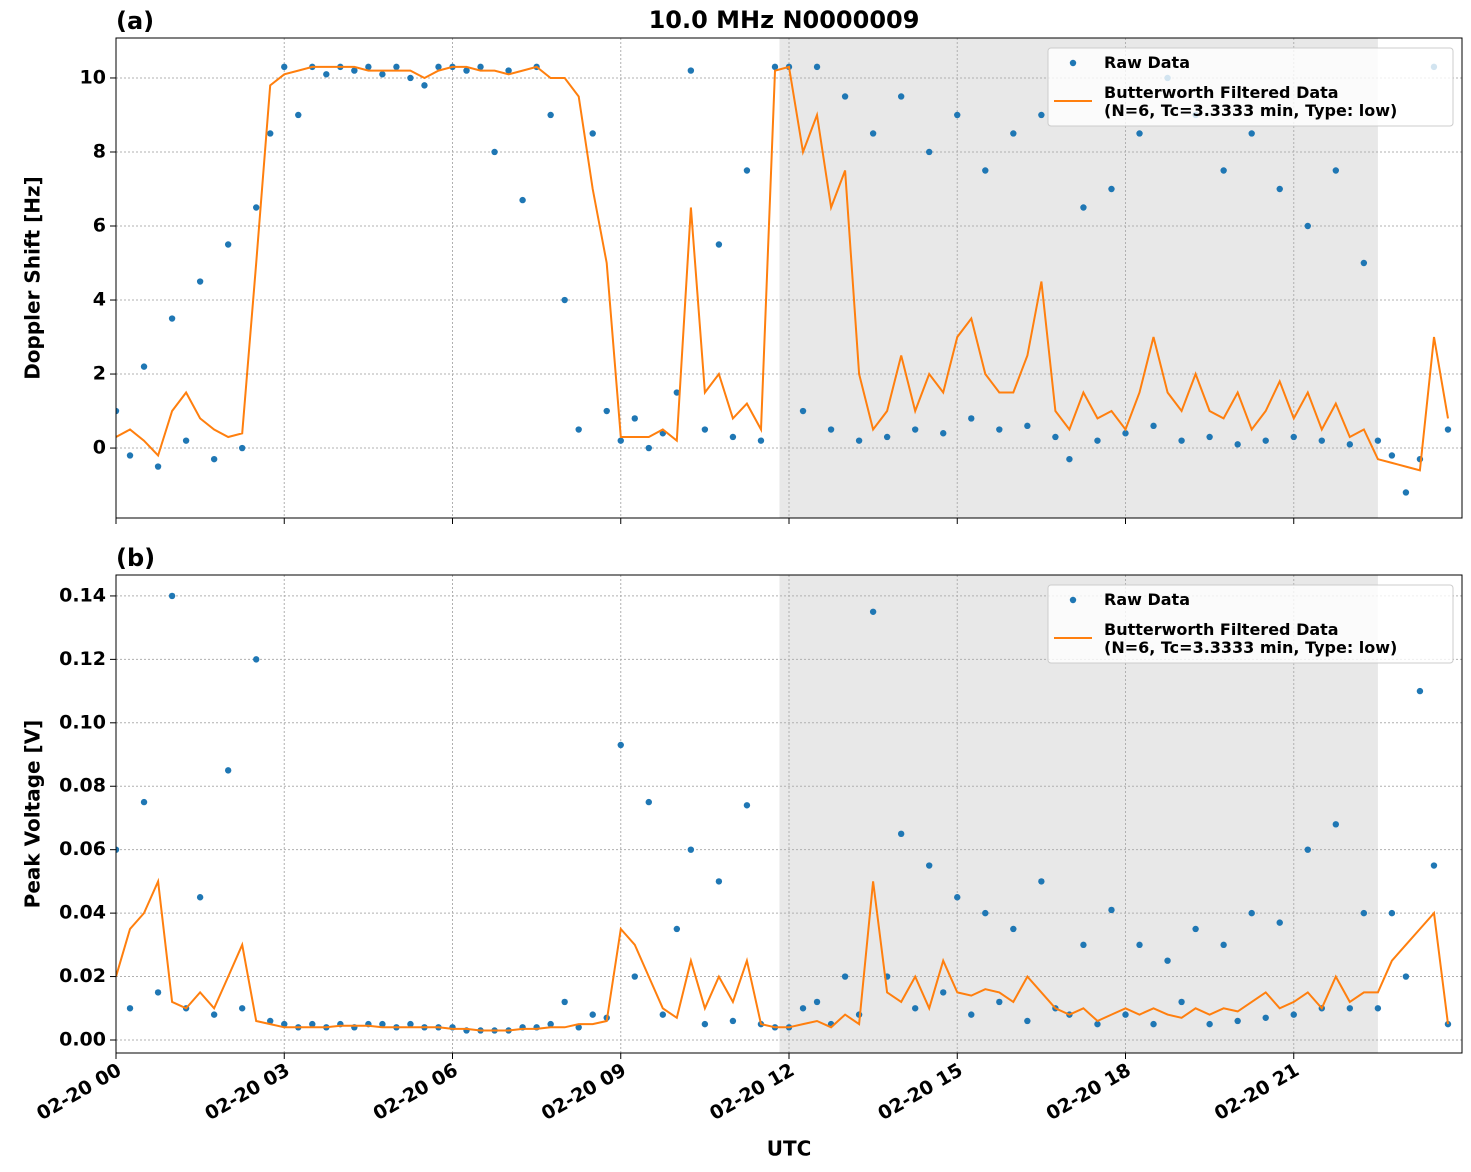 The width and height of the screenshot is (1471, 1172). Describe the element at coordinates (135, 558) in the screenshot. I see `panel-label: (b)` at that location.